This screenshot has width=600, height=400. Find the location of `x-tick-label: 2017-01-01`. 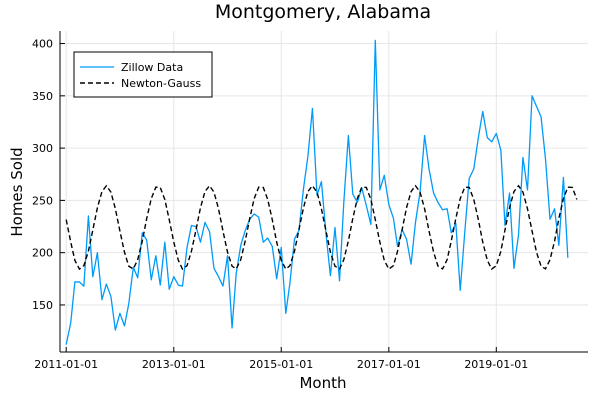

x-tick-label: 2017-01-01 is located at coordinates (389, 364).